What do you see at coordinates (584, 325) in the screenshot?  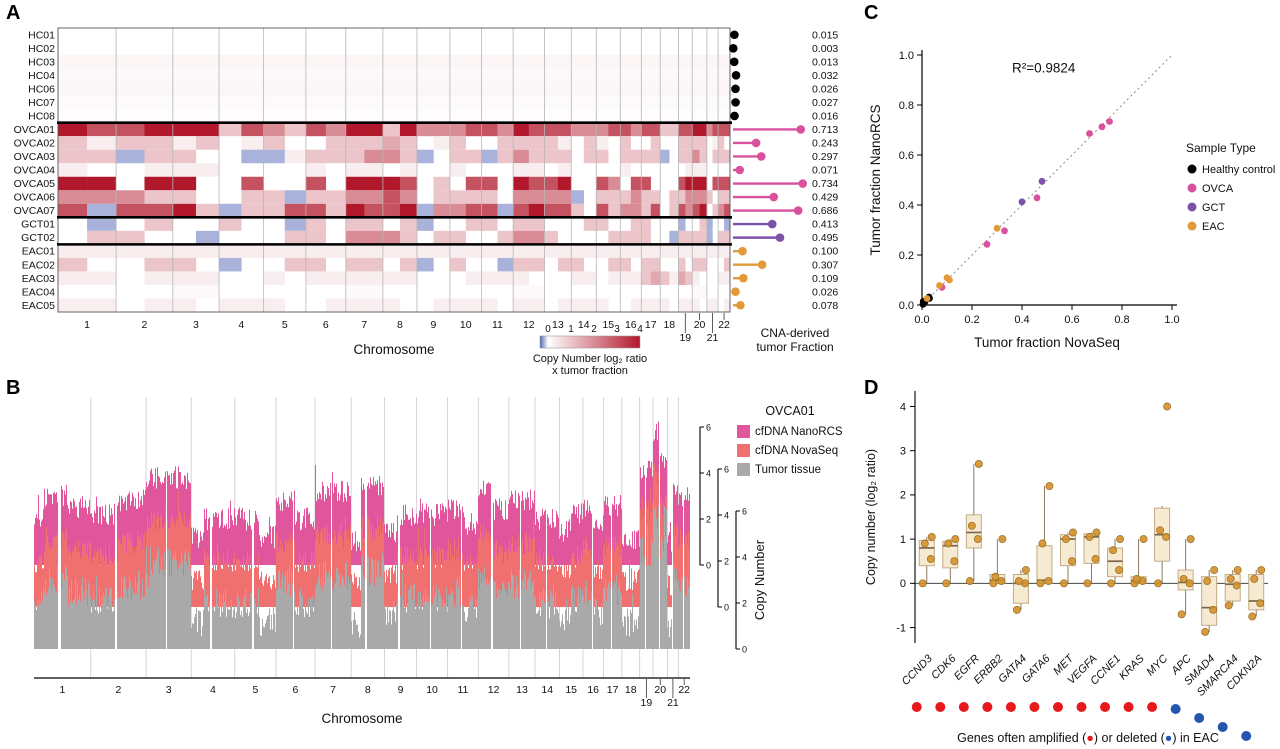 I see `chromosome-tick: 14` at bounding box center [584, 325].